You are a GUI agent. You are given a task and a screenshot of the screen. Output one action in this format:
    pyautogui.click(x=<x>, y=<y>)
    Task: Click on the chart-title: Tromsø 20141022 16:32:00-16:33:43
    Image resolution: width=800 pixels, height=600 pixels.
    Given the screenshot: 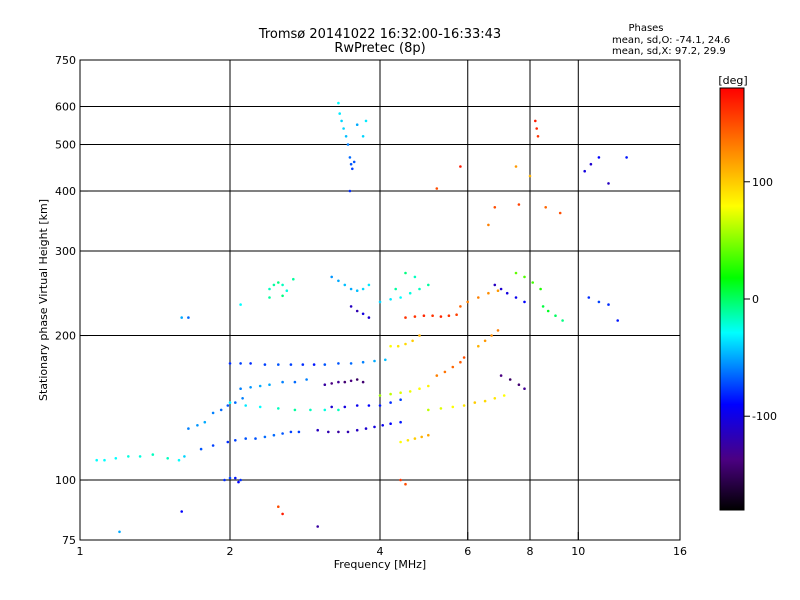 What is the action you would take?
    pyautogui.click(x=379, y=34)
    